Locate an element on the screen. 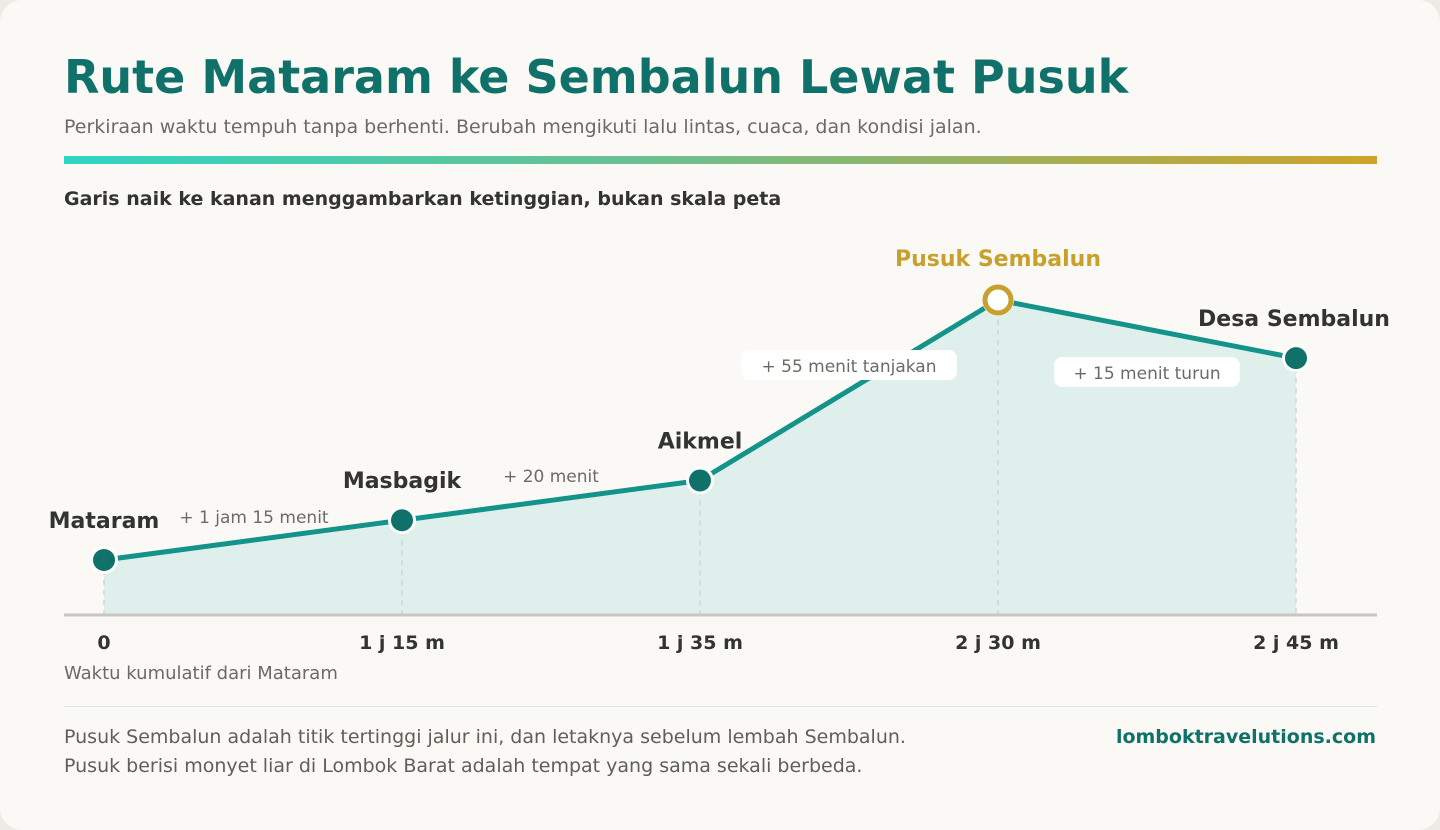  segment-duration-label: + 55 menit tanjakan is located at coordinates (848, 367).